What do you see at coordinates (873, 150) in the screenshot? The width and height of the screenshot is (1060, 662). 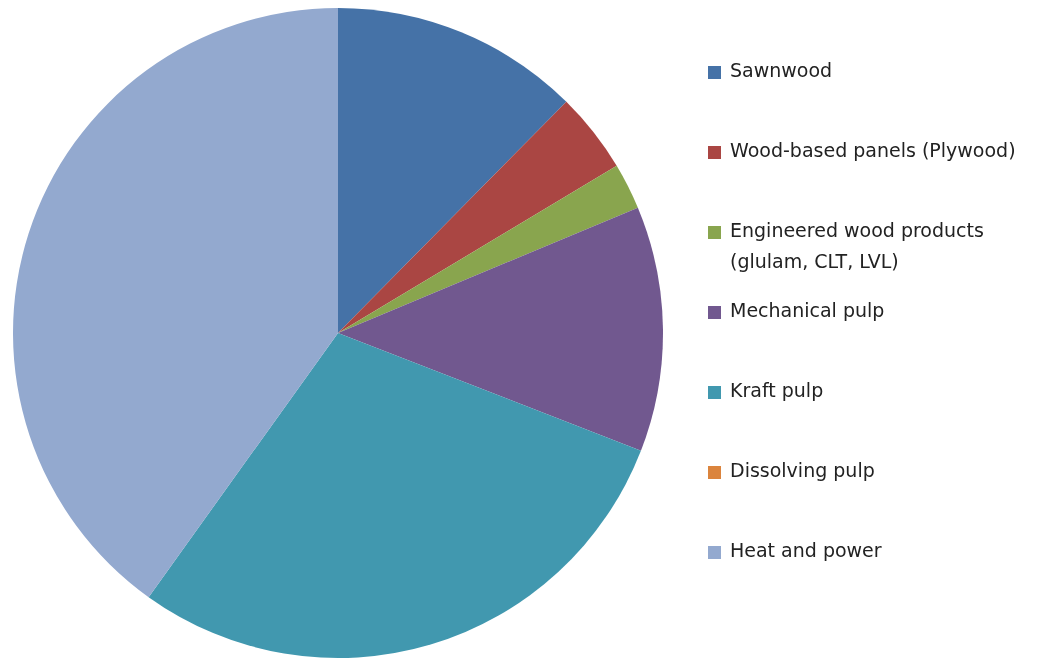 I see `legend-label: Wood-based panels (Plywood)` at bounding box center [873, 150].